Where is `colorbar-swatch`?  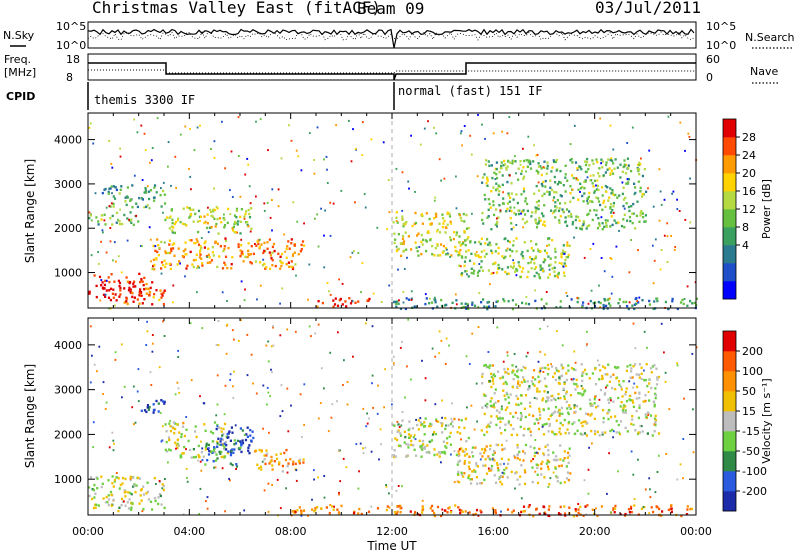 colorbar-swatch is located at coordinates (729, 218).